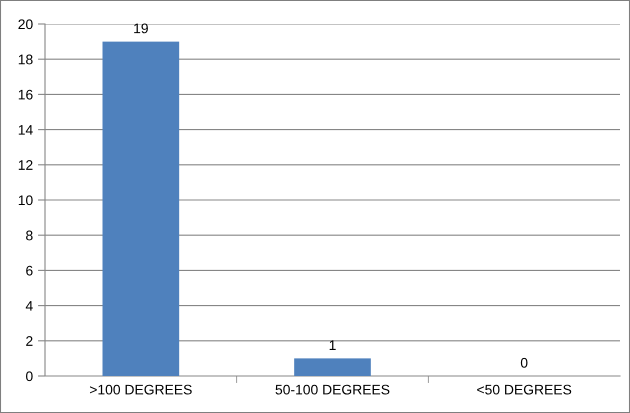 The height and width of the screenshot is (413, 630). I want to click on data-label: 1, so click(333, 345).